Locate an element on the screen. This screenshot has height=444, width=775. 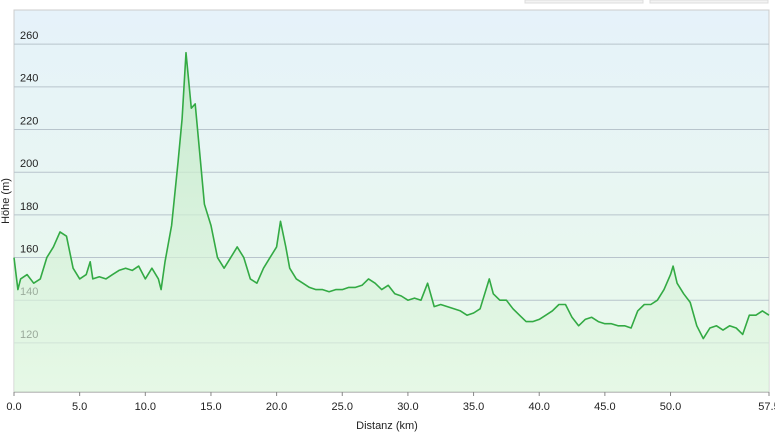
y-tick-label: 220 is located at coordinates (29, 121).